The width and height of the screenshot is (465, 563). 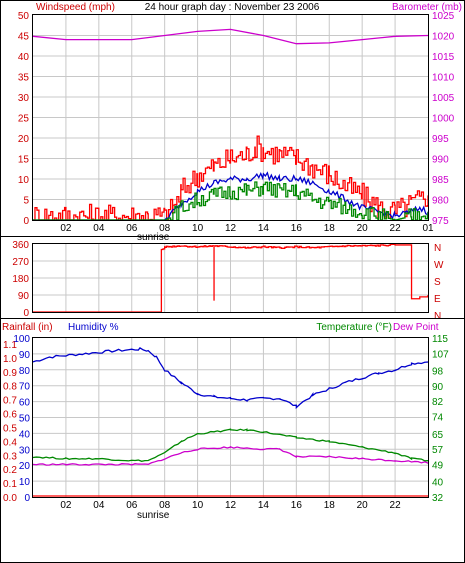 I want to click on x-tick-label: 22, so click(x=396, y=505).